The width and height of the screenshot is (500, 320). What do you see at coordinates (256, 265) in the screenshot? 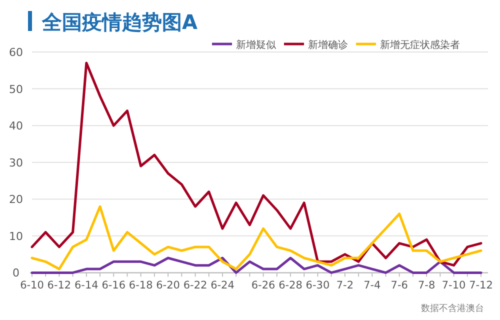
I see `line-series` at bounding box center [256, 265].